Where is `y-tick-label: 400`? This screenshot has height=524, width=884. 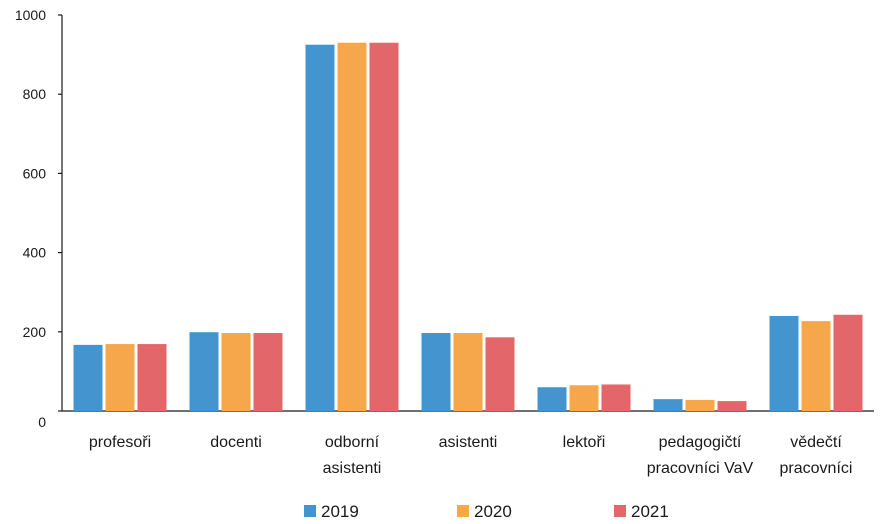
y-tick-label: 400 is located at coordinates (35, 253).